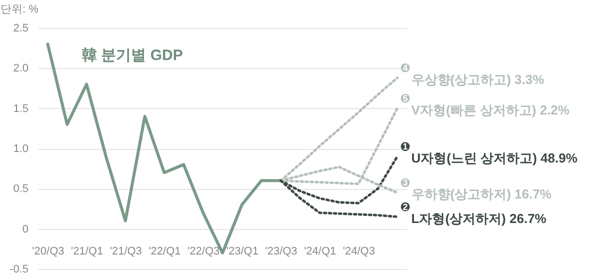  What do you see at coordinates (20, 189) in the screenshot?
I see `y-tick-label: 0.5` at bounding box center [20, 189].